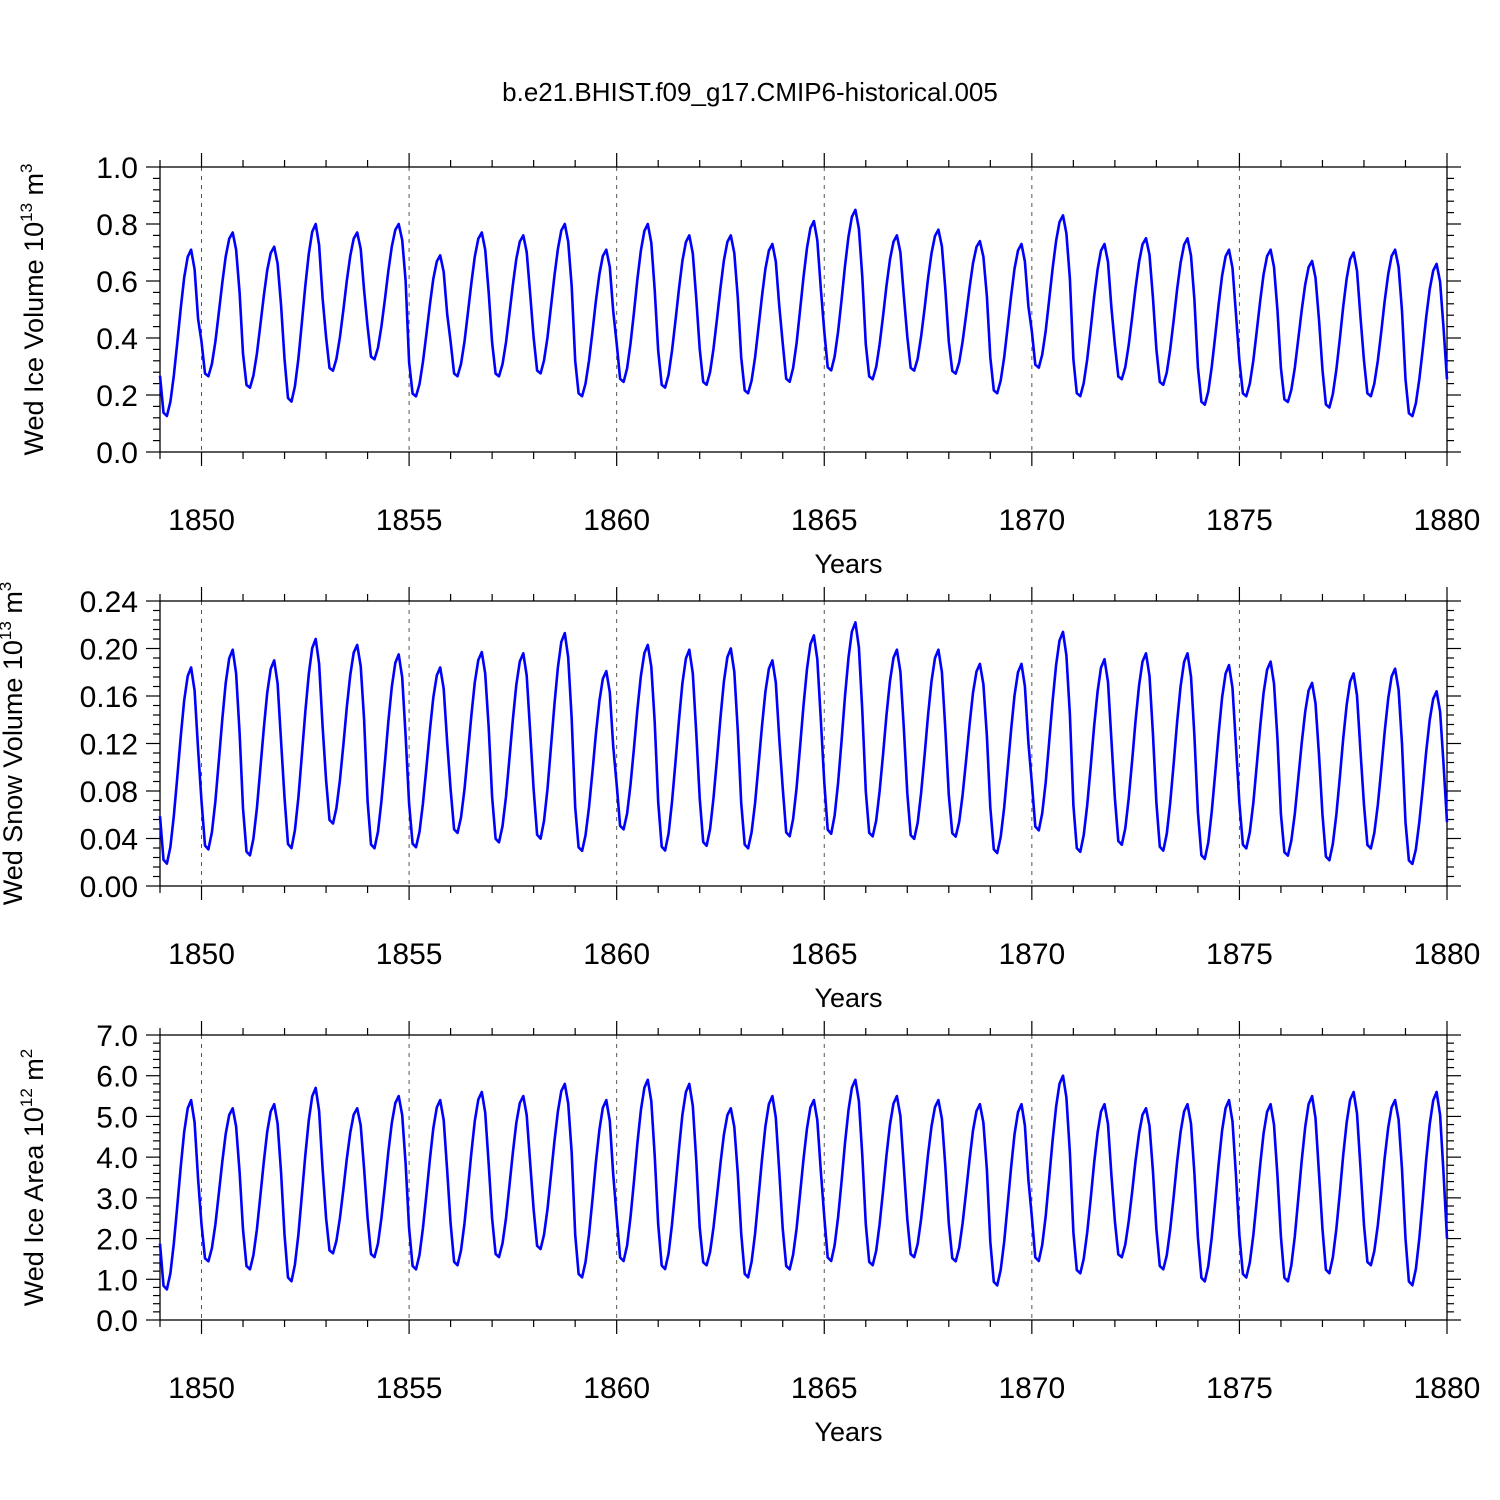  I want to click on y-tick-label: 0.04, so click(109, 840).